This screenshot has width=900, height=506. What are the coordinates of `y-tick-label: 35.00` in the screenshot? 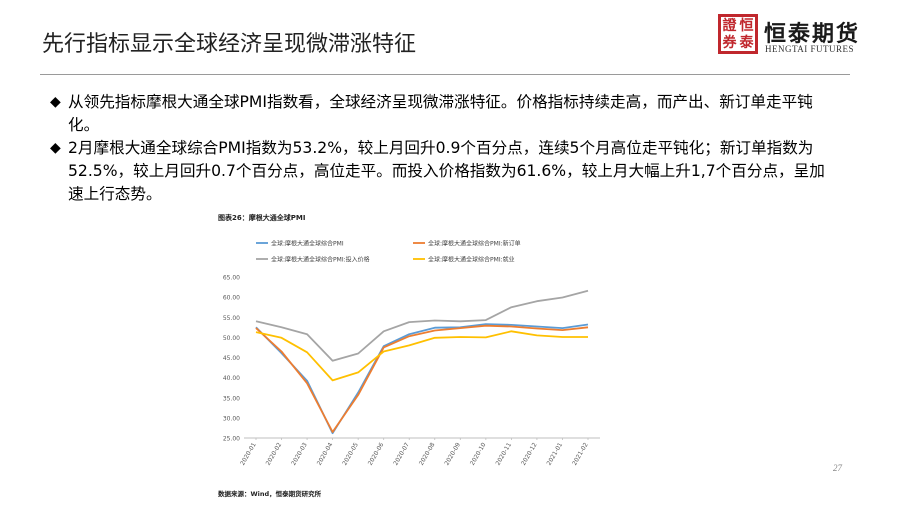 It's located at (231, 398).